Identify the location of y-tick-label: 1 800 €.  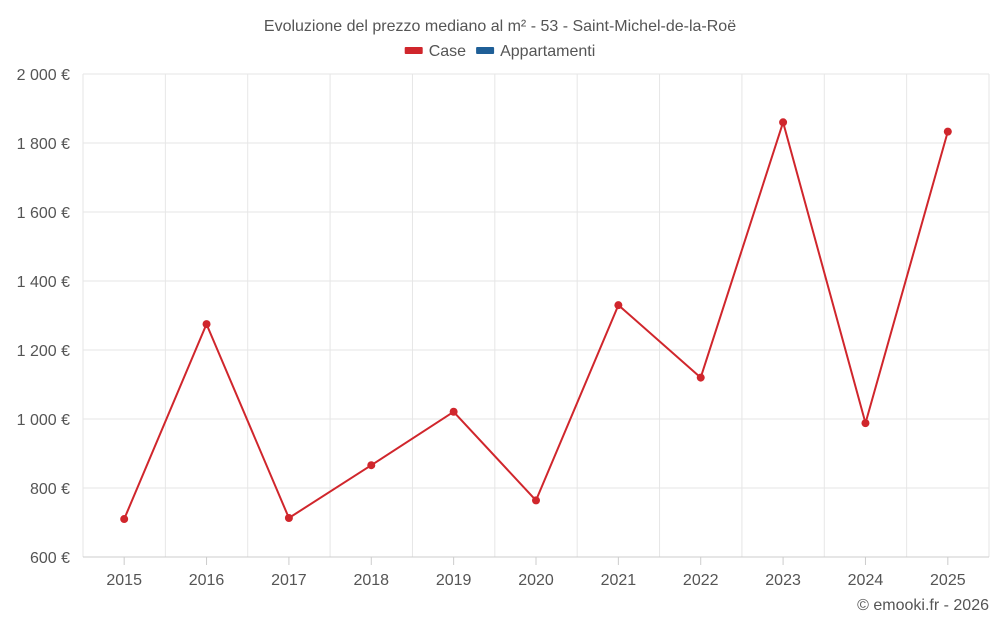
(43, 144).